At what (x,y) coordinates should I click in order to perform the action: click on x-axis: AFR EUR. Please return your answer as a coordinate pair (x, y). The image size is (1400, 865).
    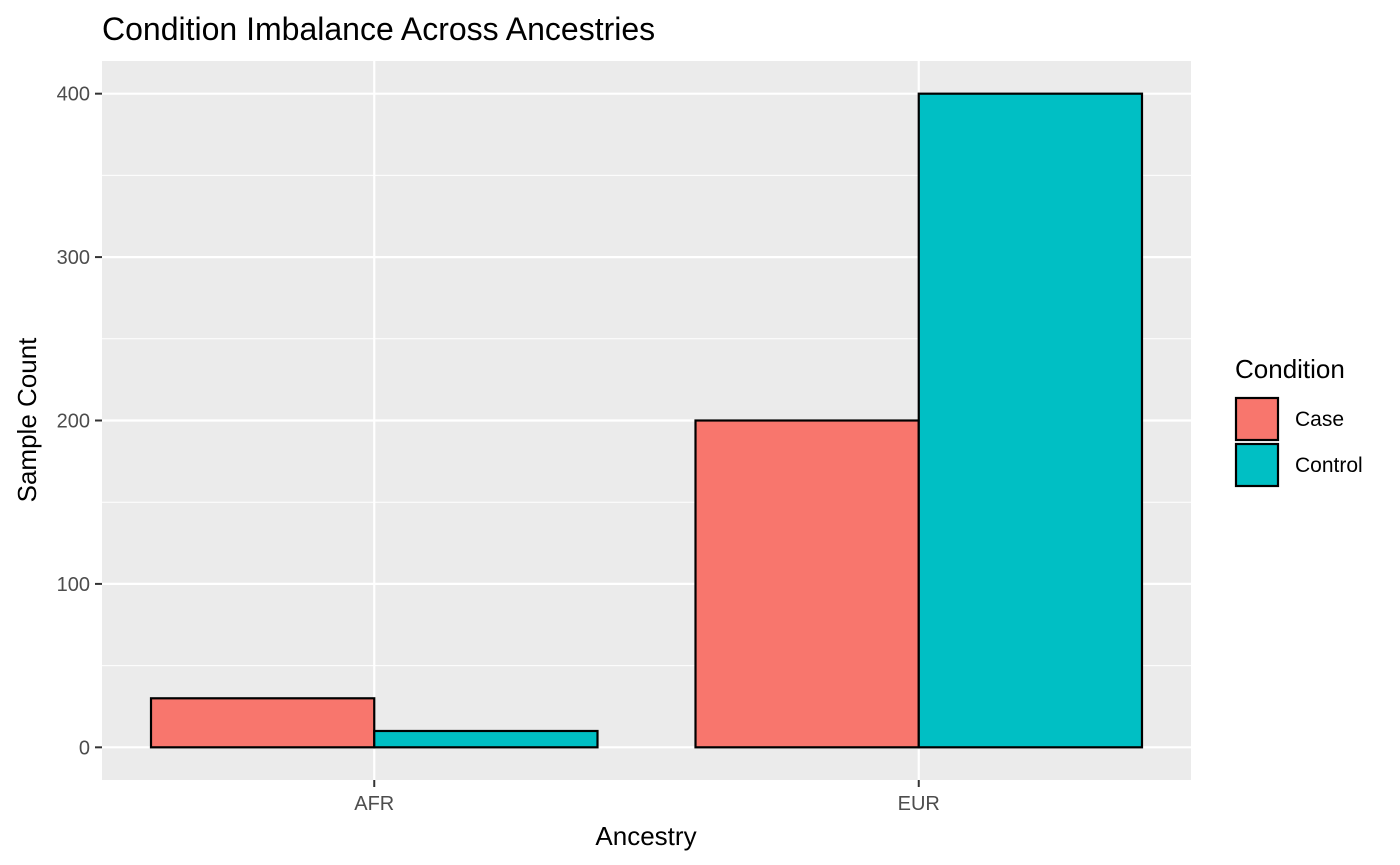
    Looking at the image, I should click on (647, 797).